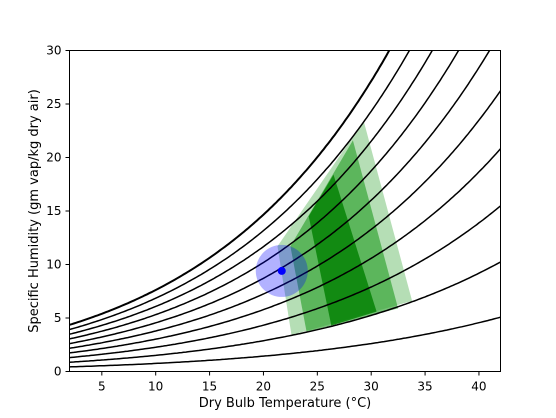 The height and width of the screenshot is (418, 556). What do you see at coordinates (209, 387) in the screenshot?
I see `x-tick-label: 15` at bounding box center [209, 387].